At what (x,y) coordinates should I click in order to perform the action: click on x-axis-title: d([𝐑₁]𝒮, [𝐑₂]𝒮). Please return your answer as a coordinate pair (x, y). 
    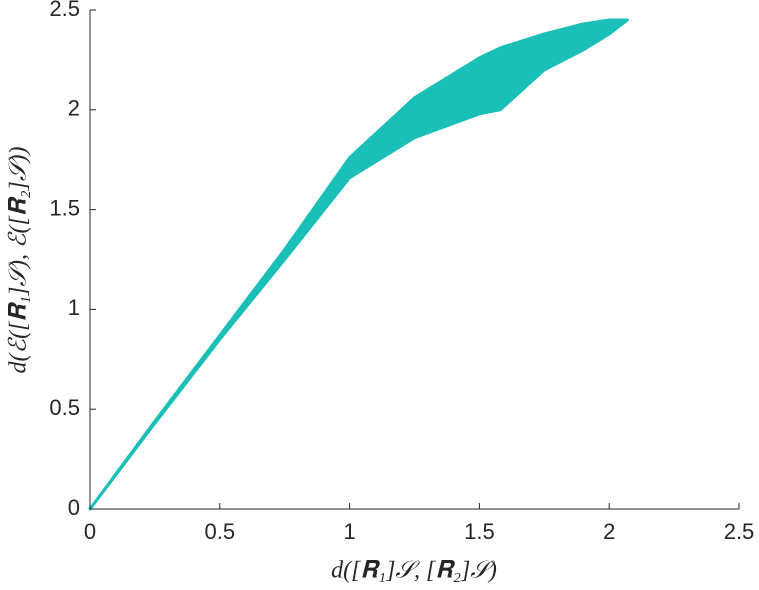
    Looking at the image, I should click on (414, 571).